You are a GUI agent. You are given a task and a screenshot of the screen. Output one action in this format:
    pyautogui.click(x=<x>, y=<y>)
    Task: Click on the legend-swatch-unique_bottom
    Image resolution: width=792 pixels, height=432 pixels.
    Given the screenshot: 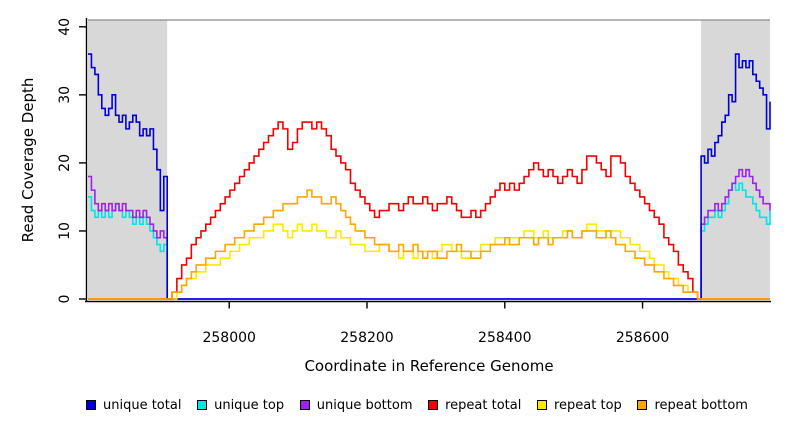 What is the action you would take?
    pyautogui.click(x=304, y=405)
    